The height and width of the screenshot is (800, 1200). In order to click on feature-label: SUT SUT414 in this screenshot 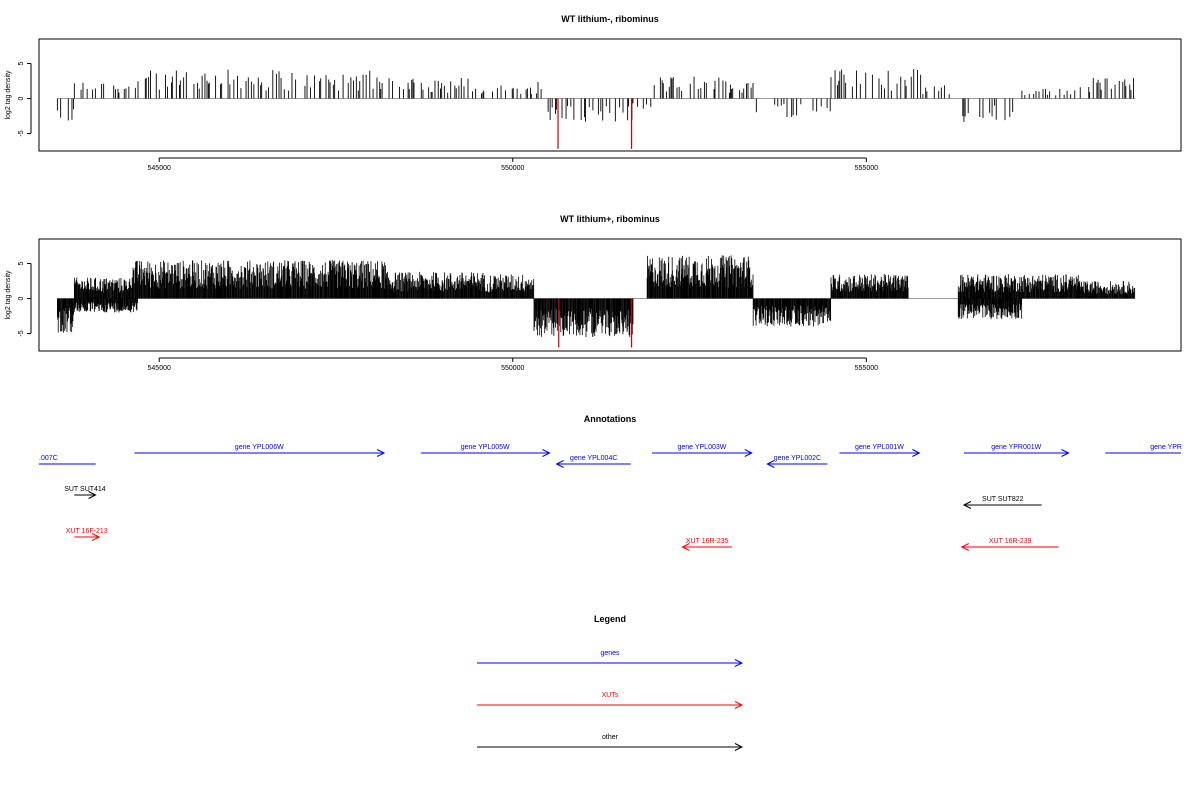, I will do `click(85, 489)`.